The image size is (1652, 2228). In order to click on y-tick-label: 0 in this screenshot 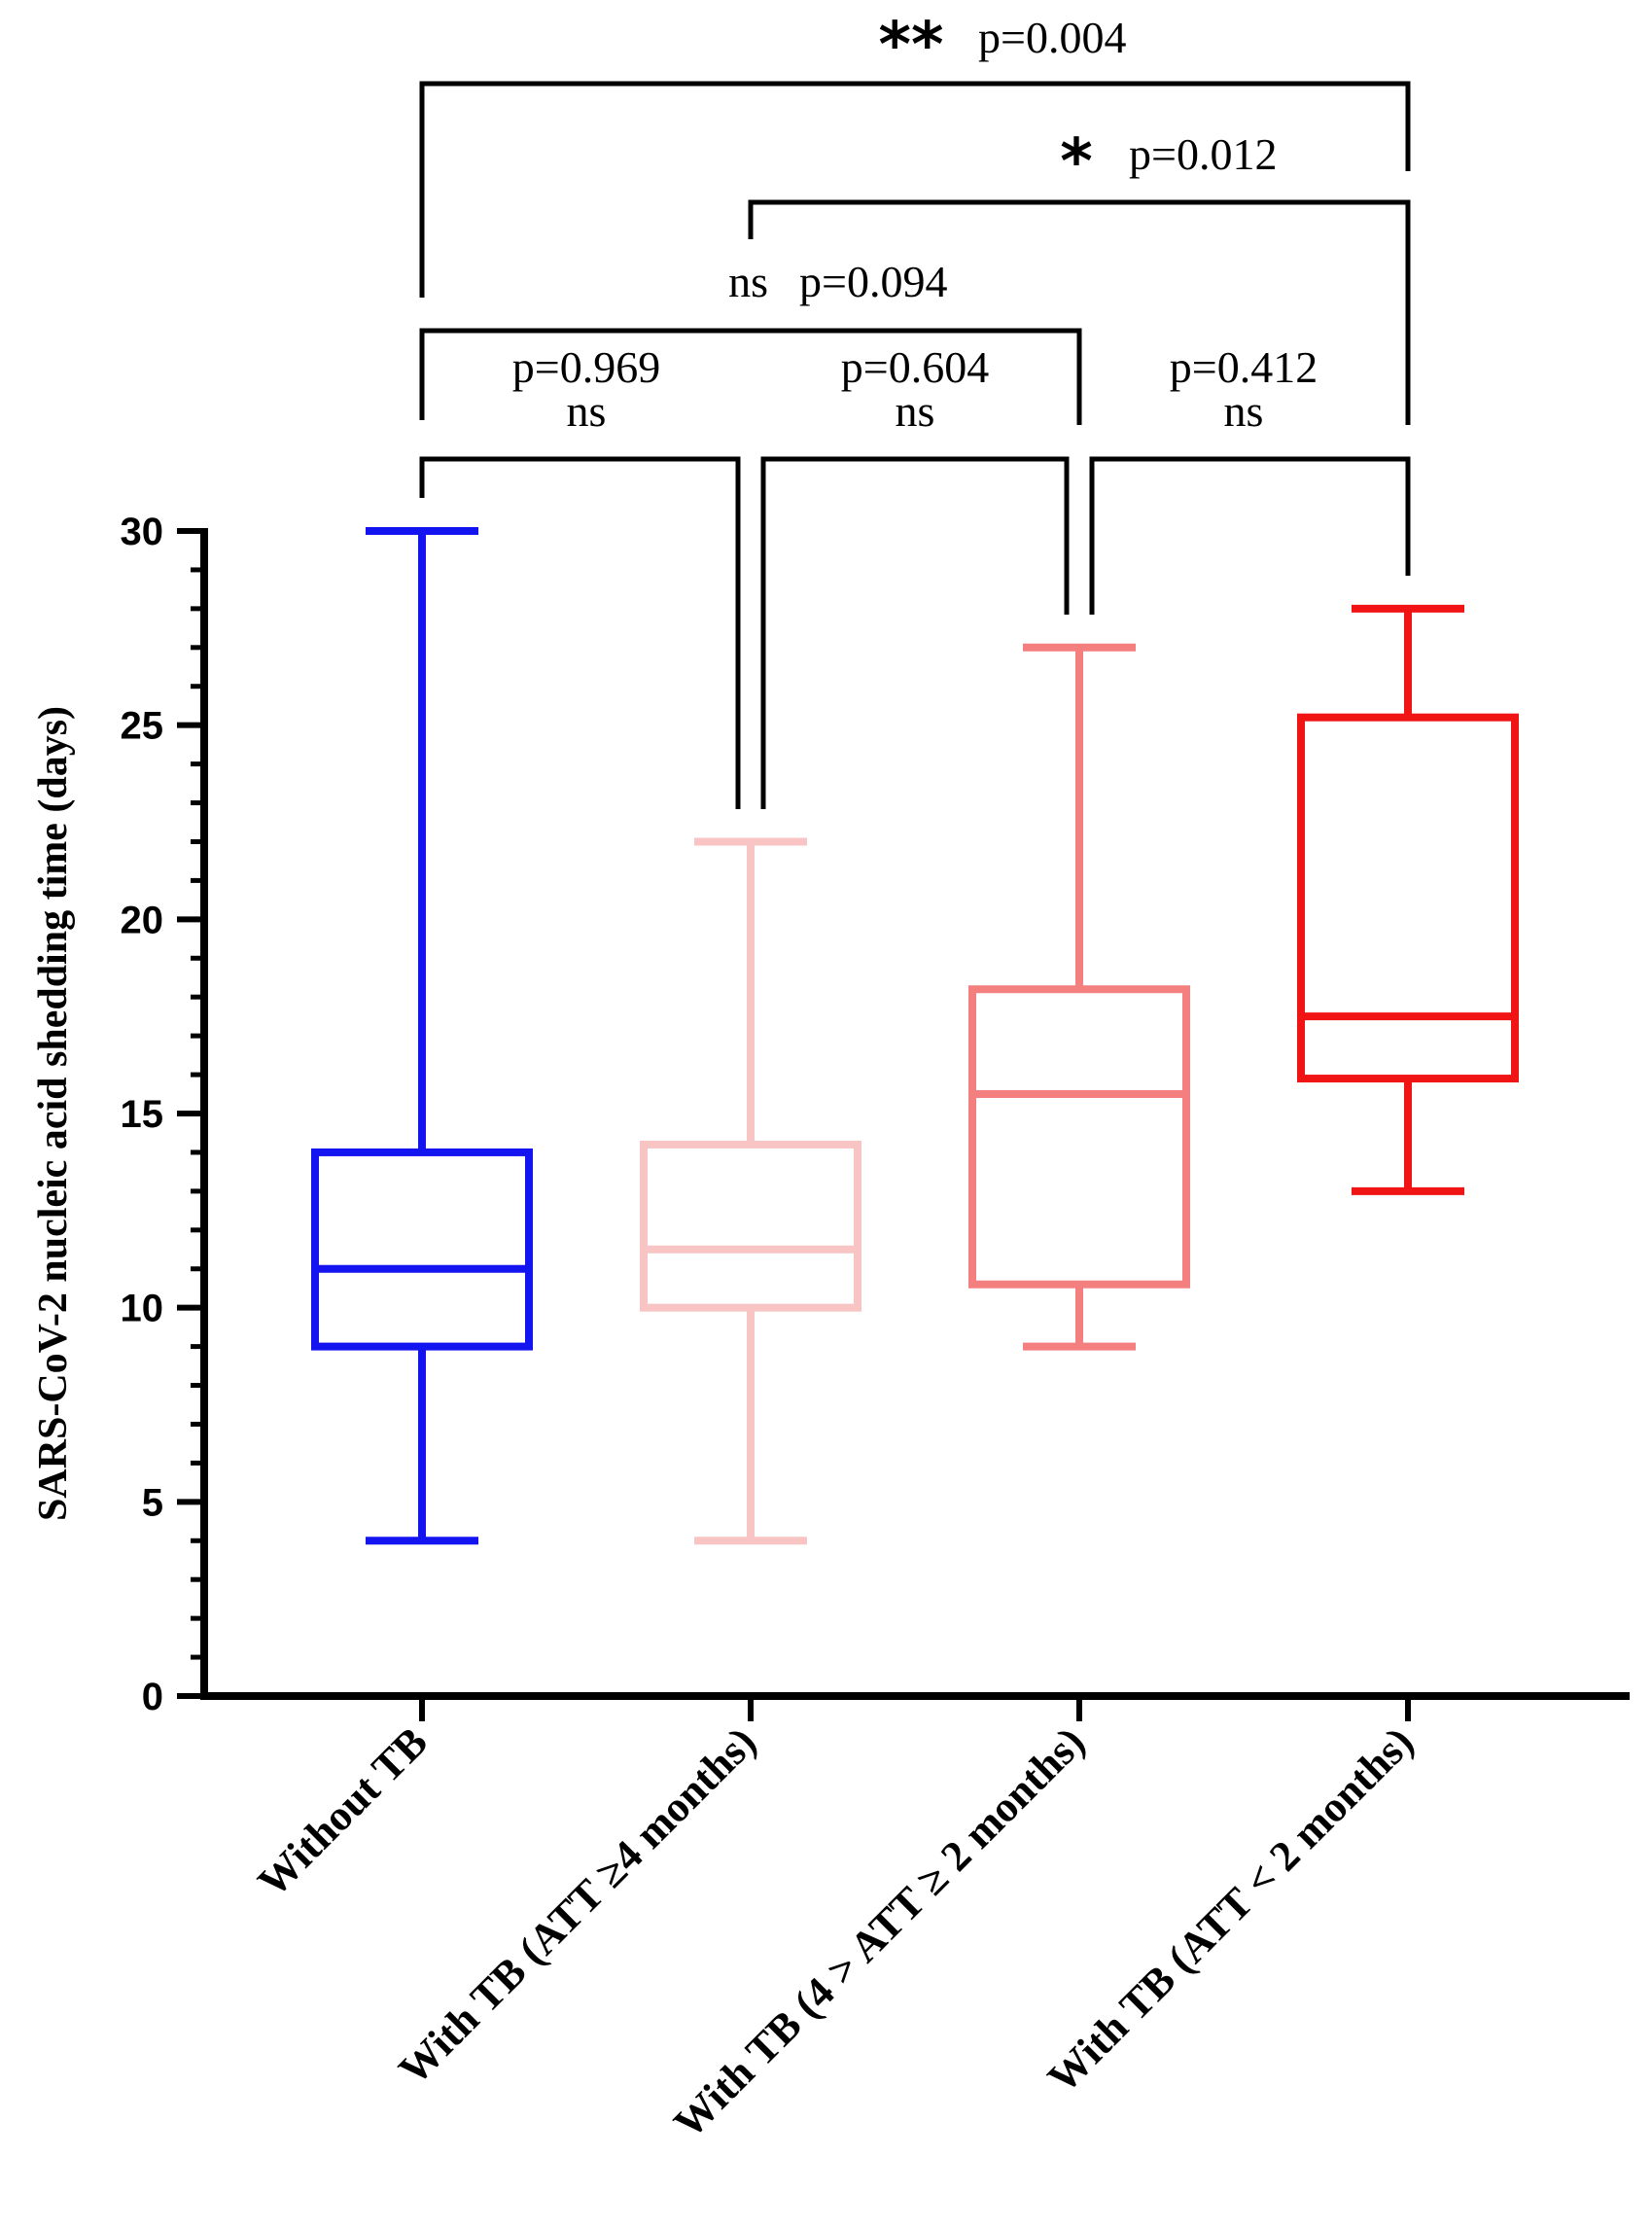, I will do `click(152, 1697)`.